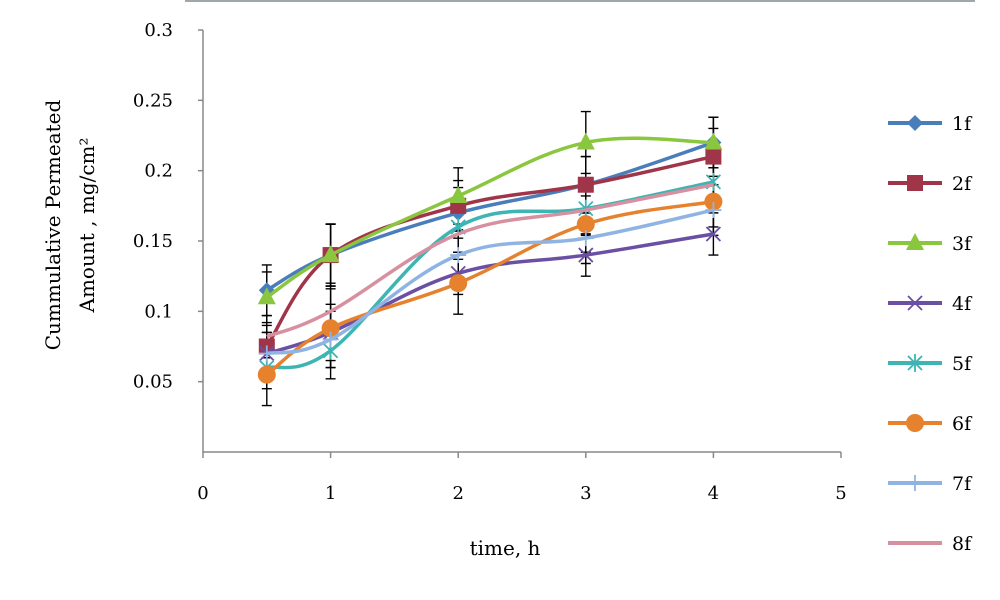 The height and width of the screenshot is (600, 1000). I want to click on series-line-3f, so click(489, 217).